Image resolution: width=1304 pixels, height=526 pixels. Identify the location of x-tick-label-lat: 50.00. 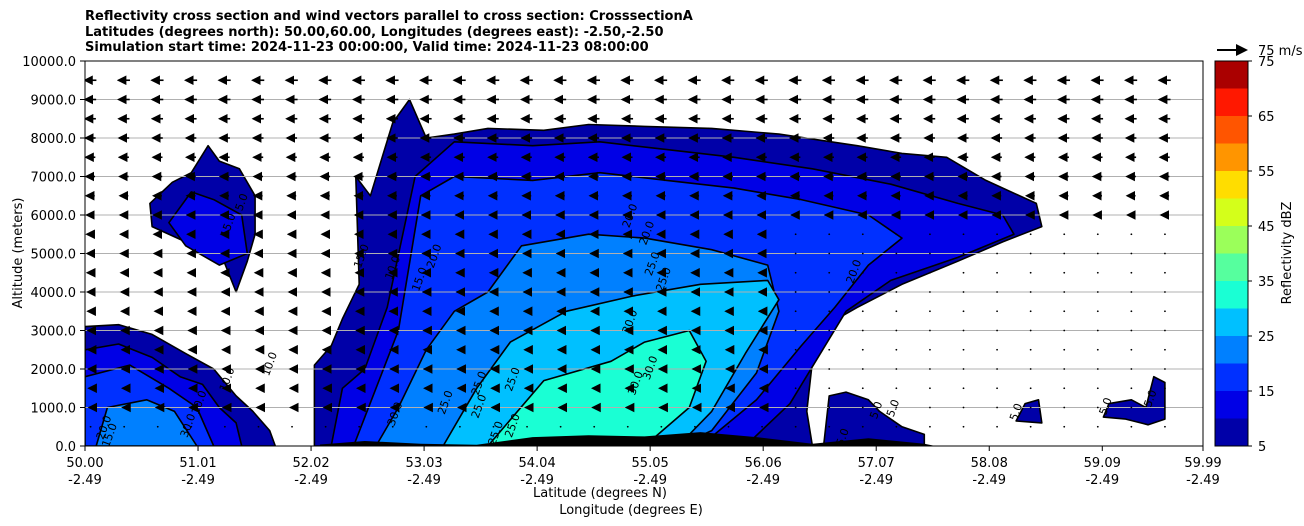
(84, 463).